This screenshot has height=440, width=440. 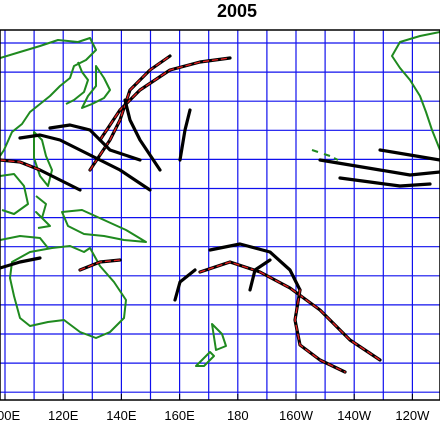 I want to click on sulawesi, so click(x=43, y=212).